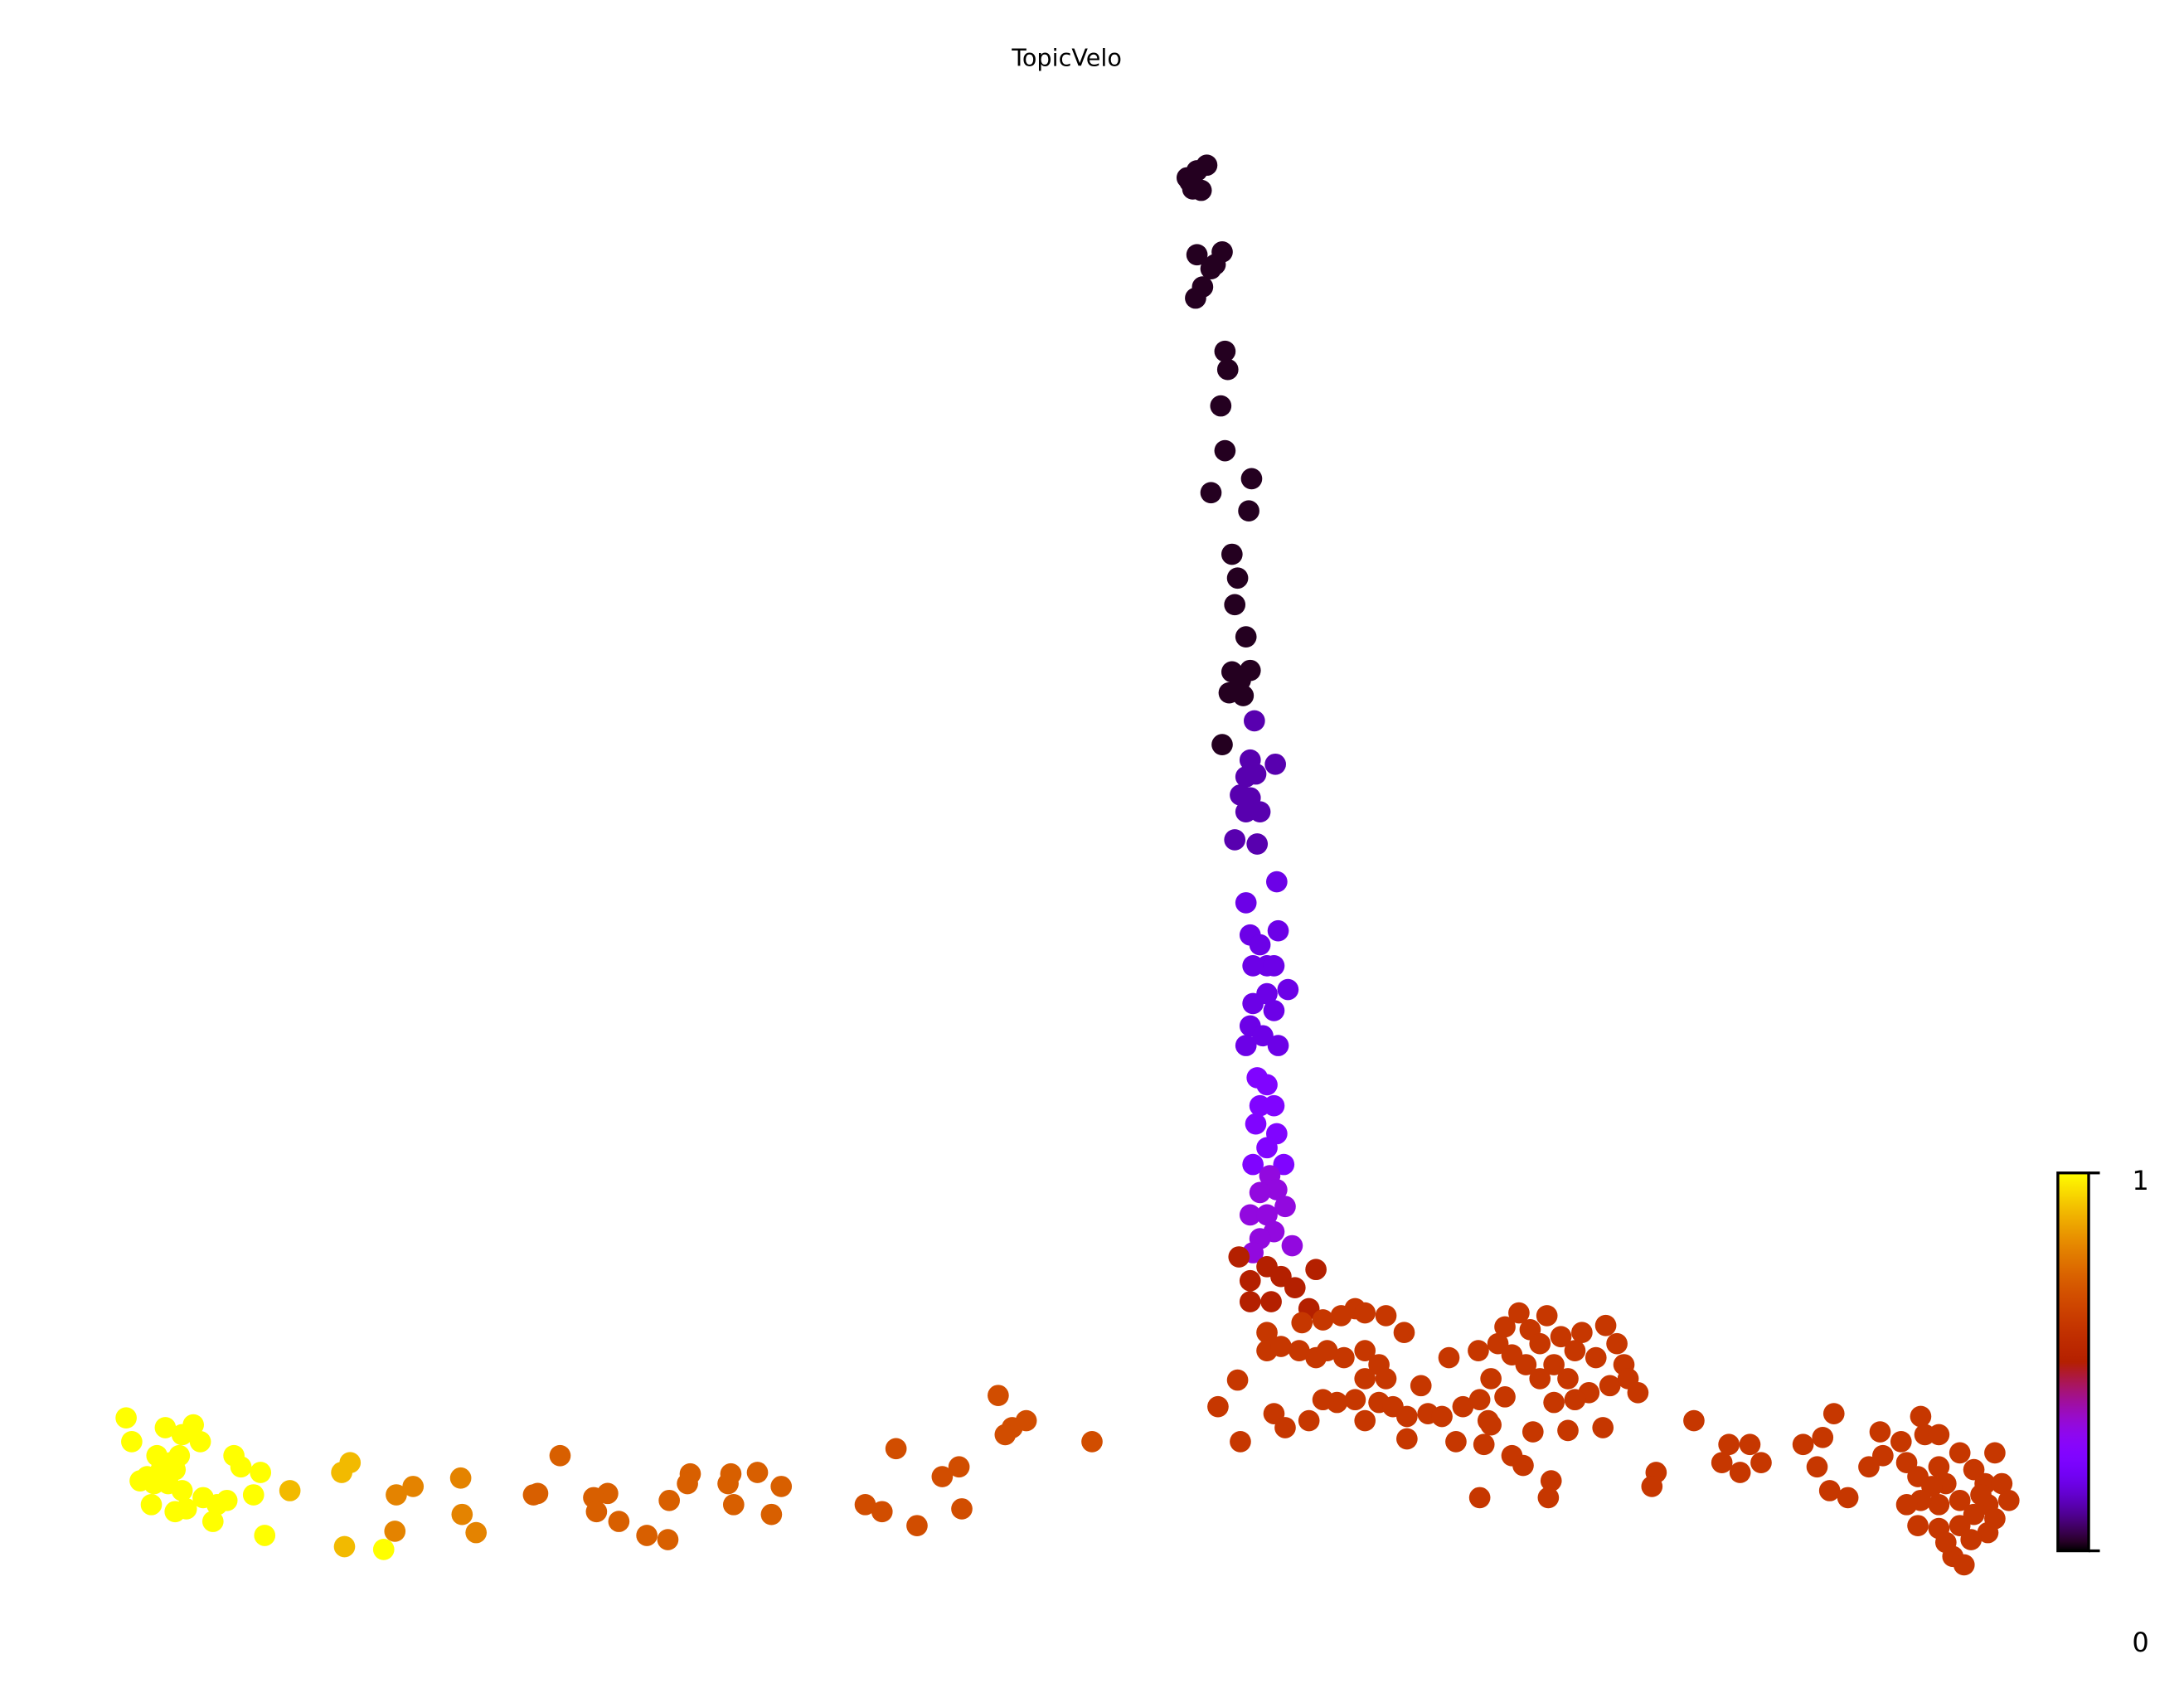  I want to click on colorbar-label-min: 0, so click(2140, 1642).